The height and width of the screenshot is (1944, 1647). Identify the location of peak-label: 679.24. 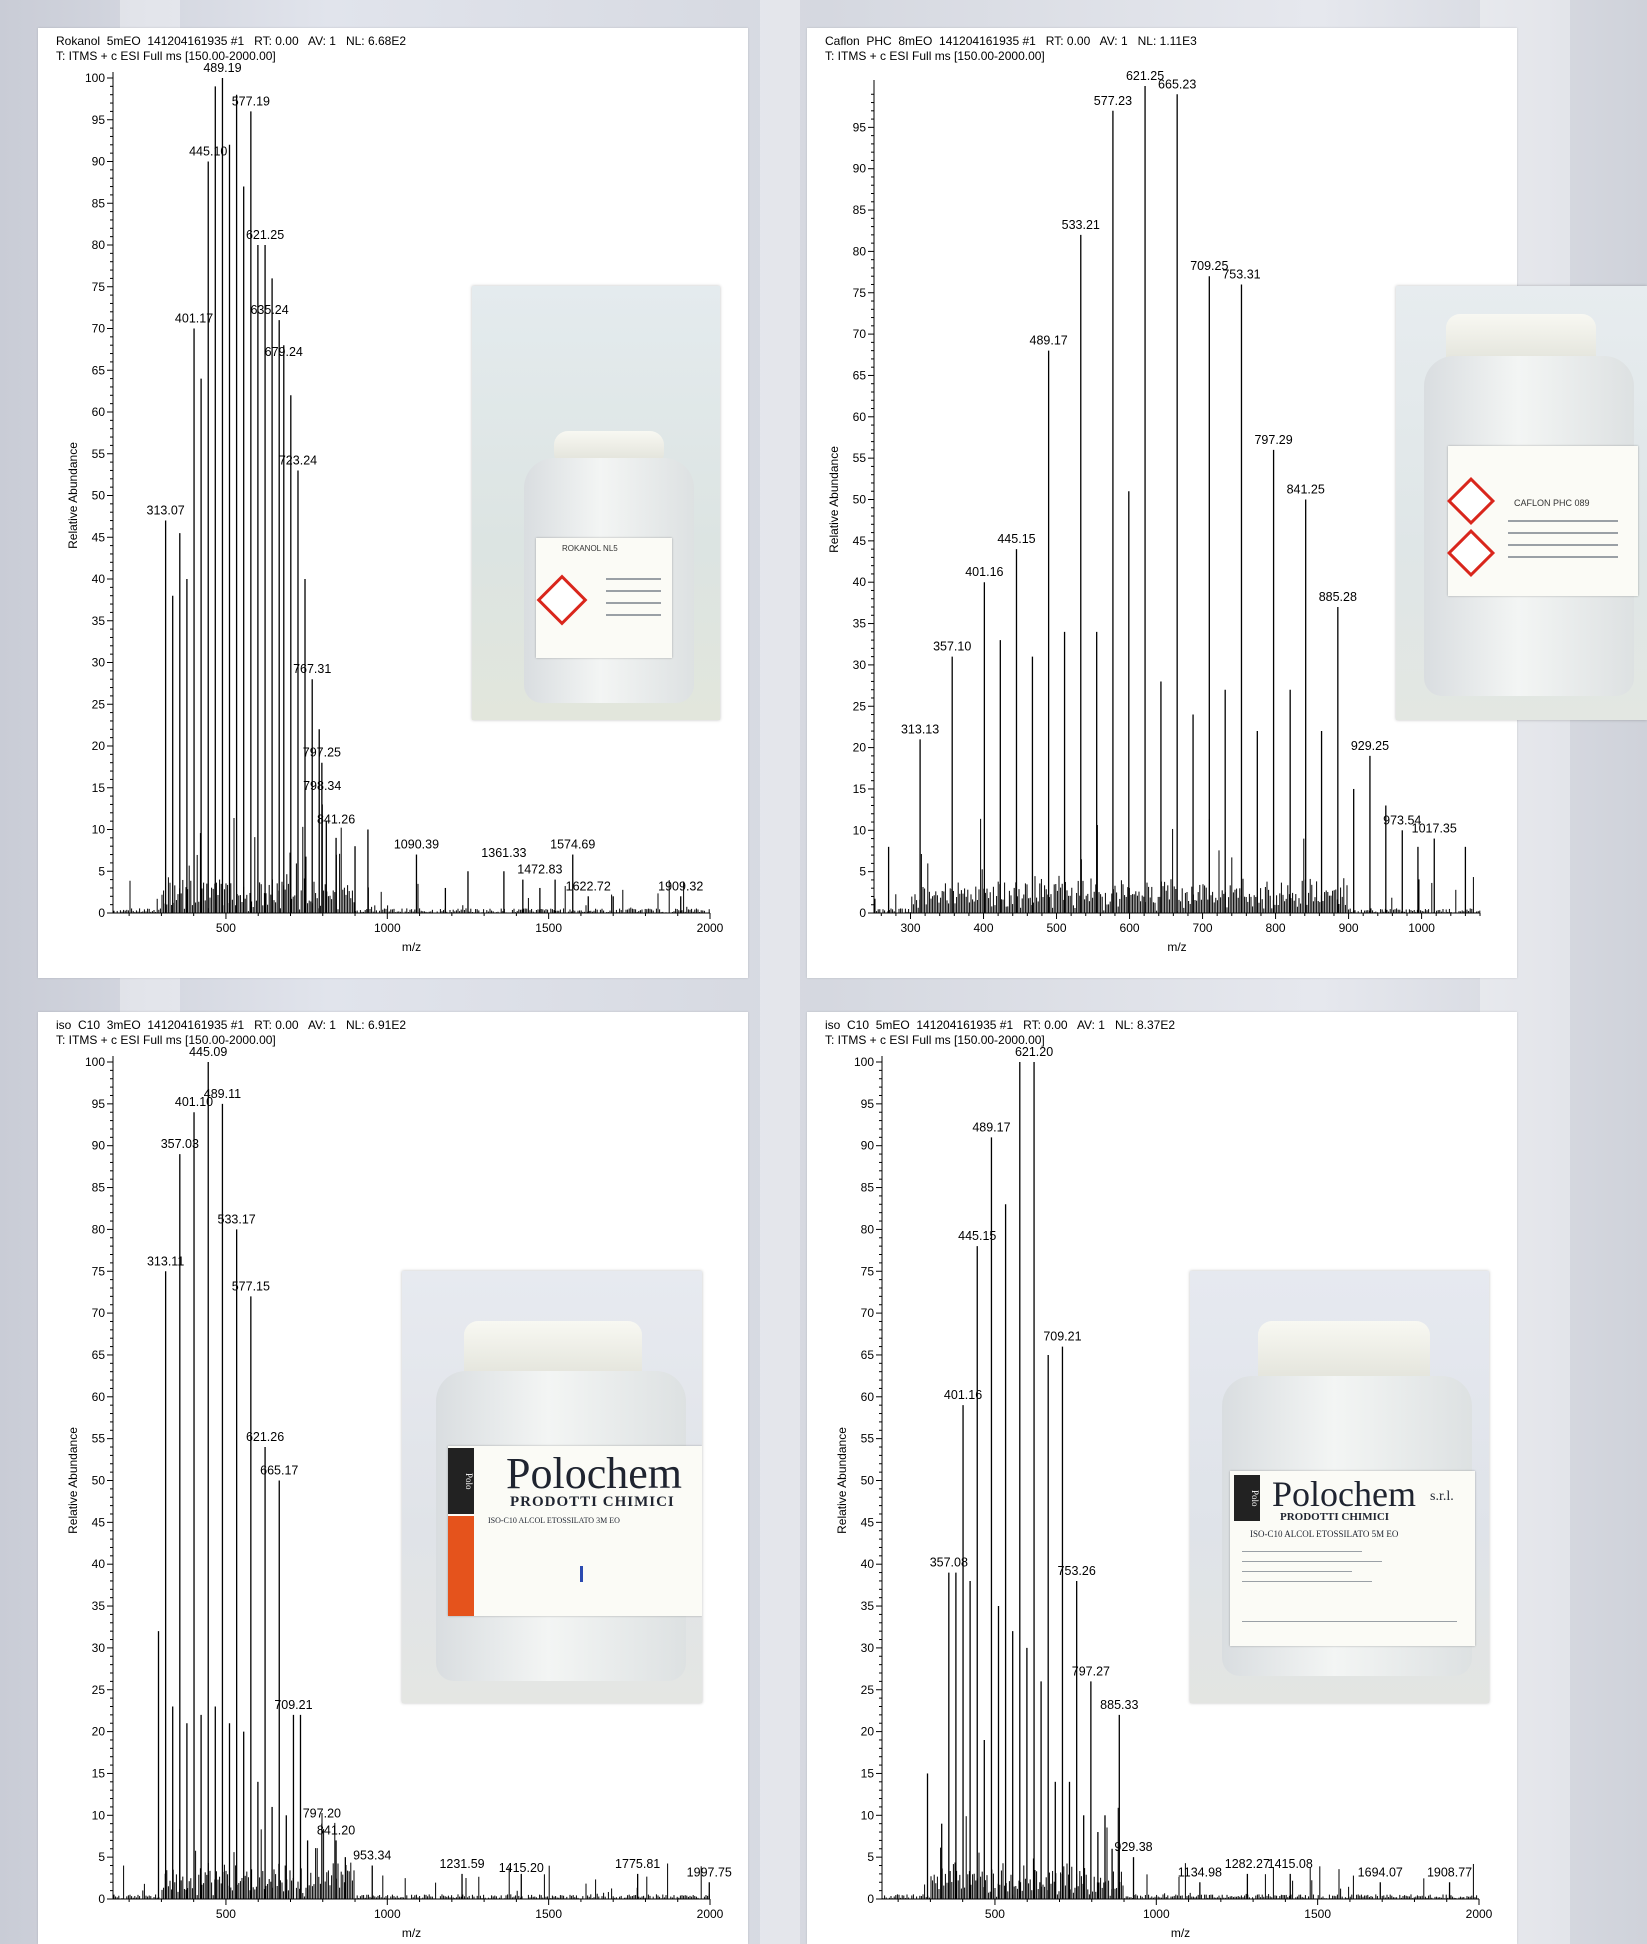
(284, 352).